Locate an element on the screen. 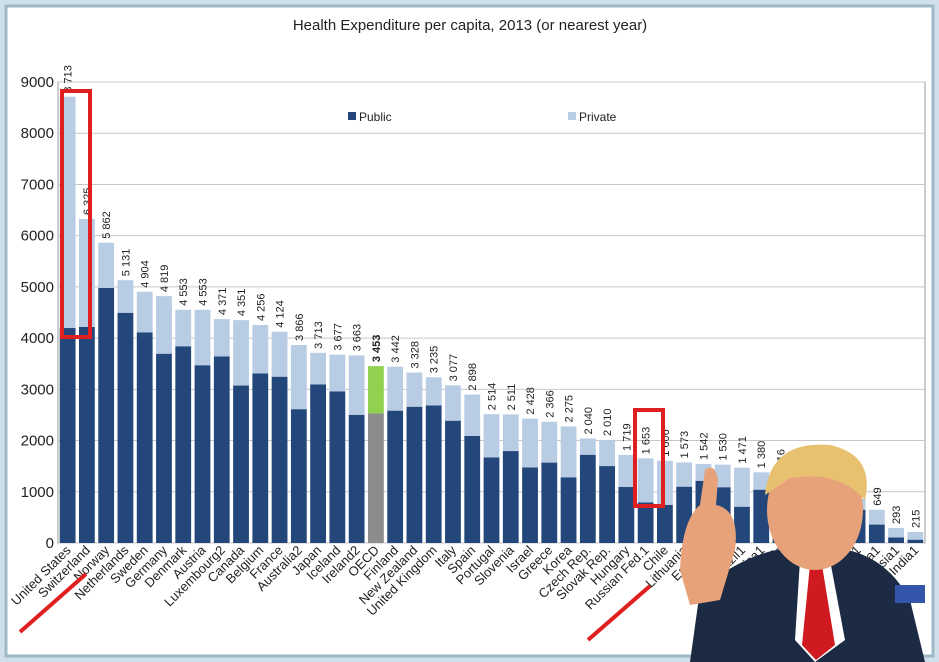 This screenshot has width=939, height=662. total-label: 3 235 is located at coordinates (435, 360).